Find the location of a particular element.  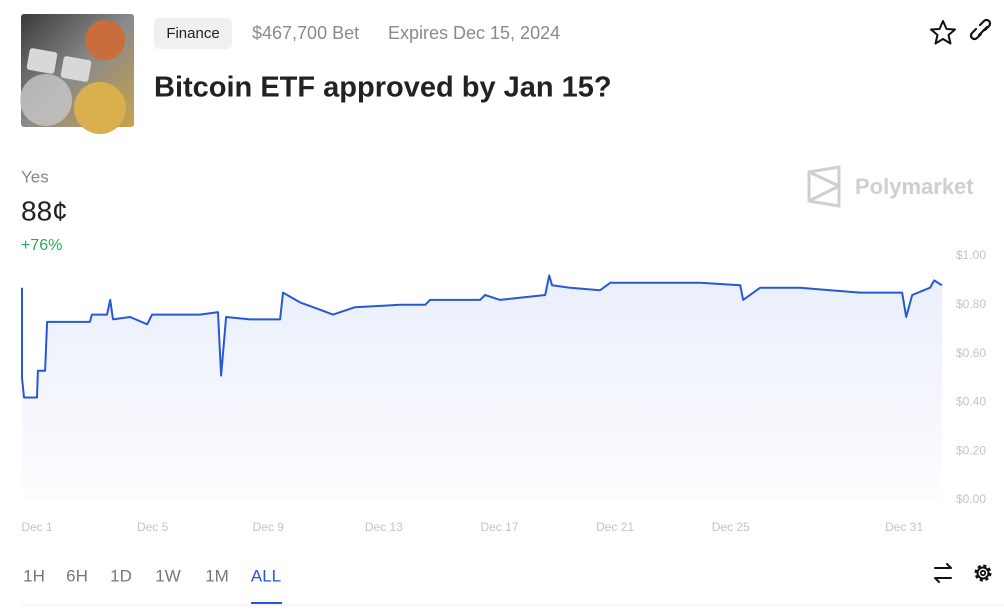

link-icon is located at coordinates (980, 29).